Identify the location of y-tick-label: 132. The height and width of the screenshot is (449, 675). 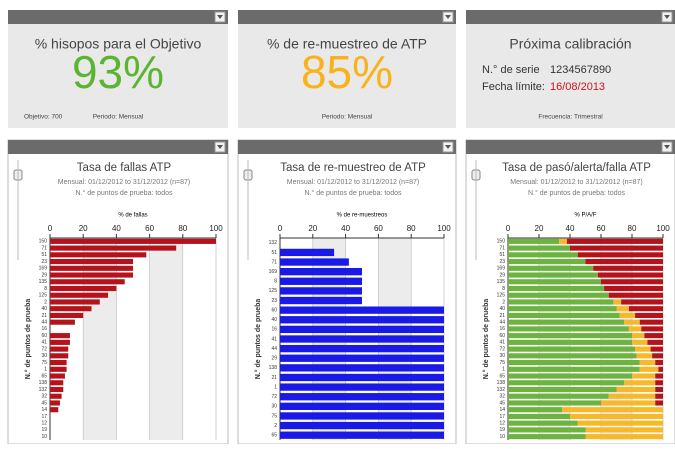
(43, 390).